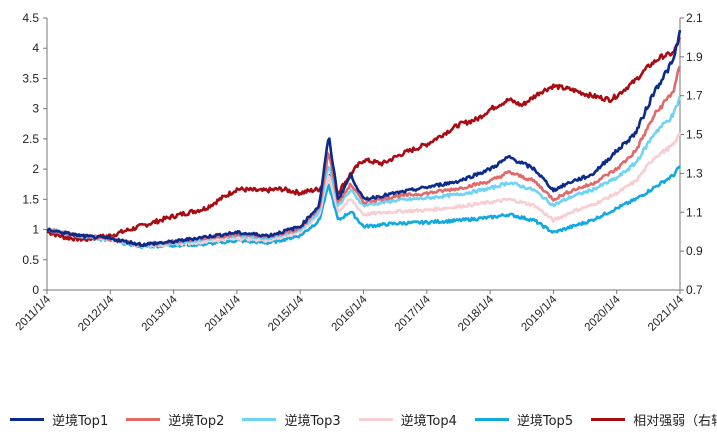 The height and width of the screenshot is (438, 717). I want to click on y-left-tick-label: 3, so click(35, 109).